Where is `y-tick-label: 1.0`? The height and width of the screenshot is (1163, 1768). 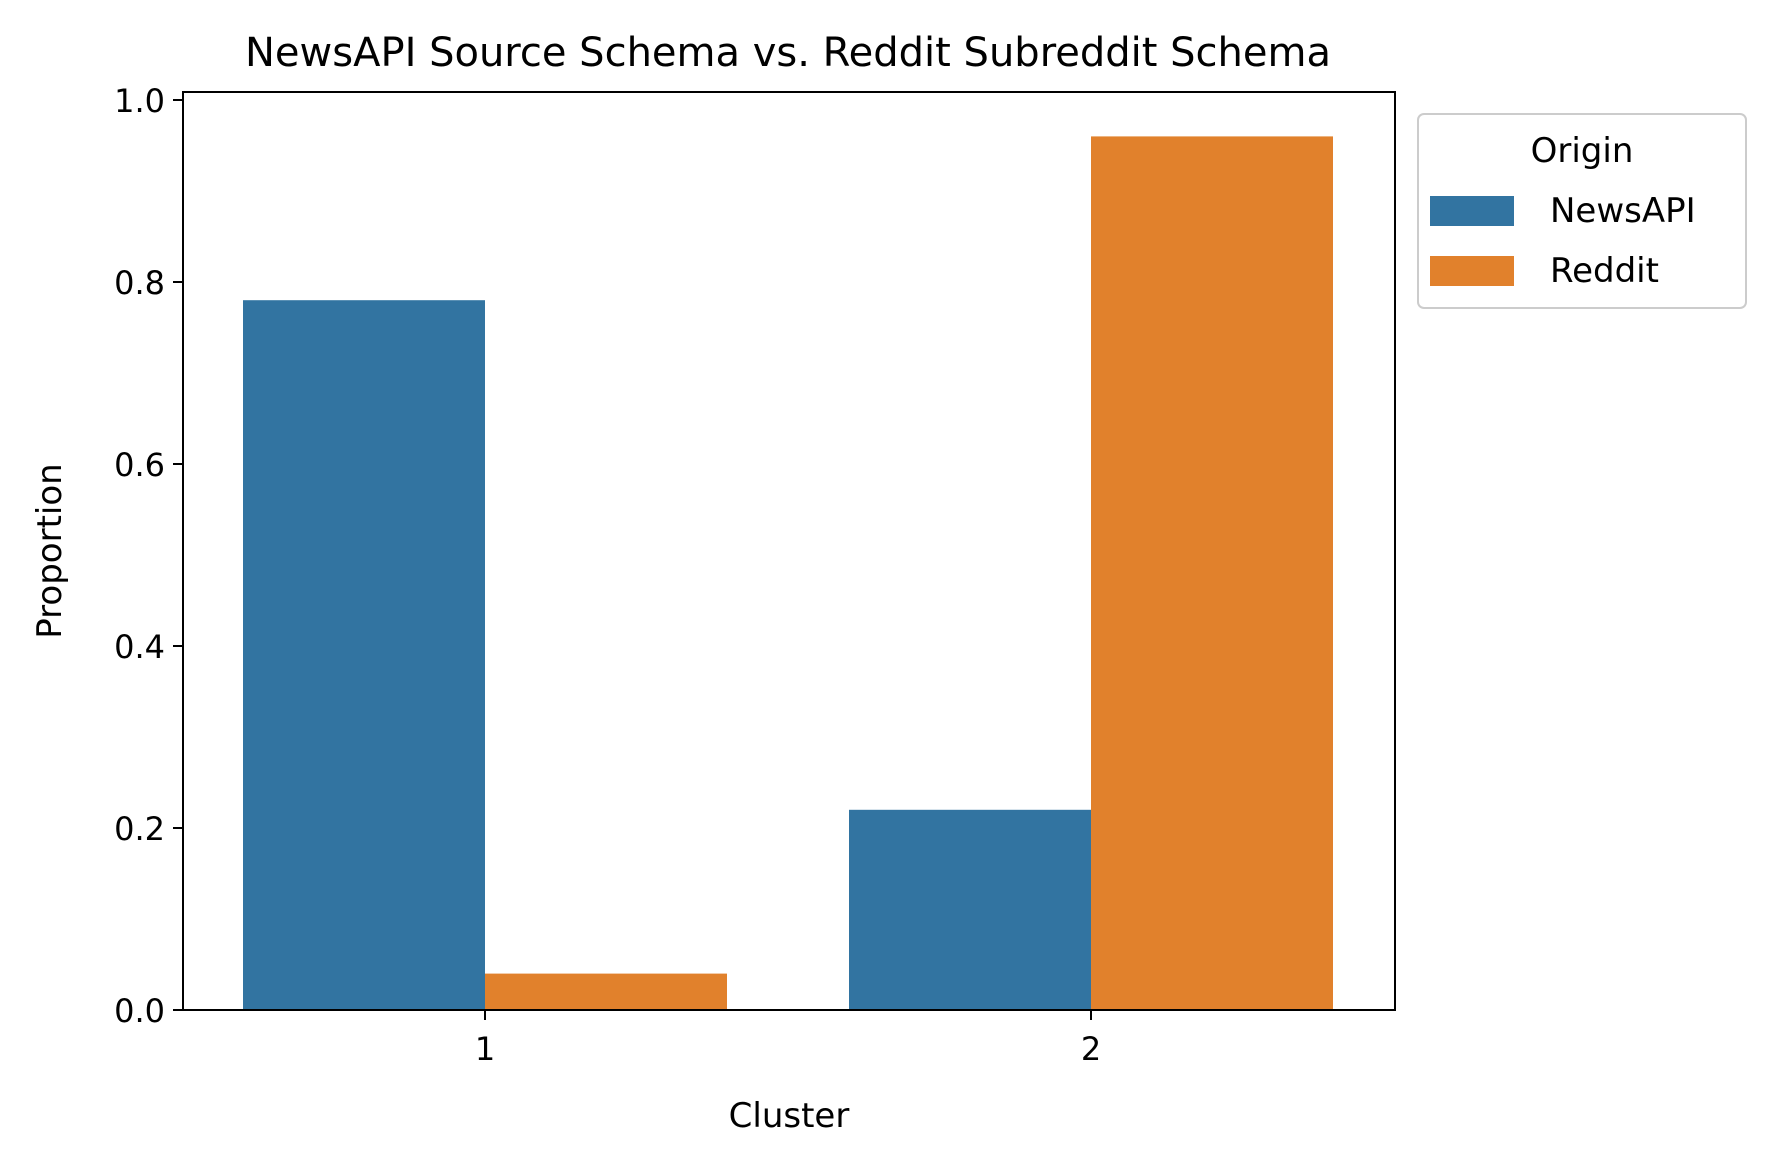
y-tick-label: 1.0 is located at coordinates (139, 101).